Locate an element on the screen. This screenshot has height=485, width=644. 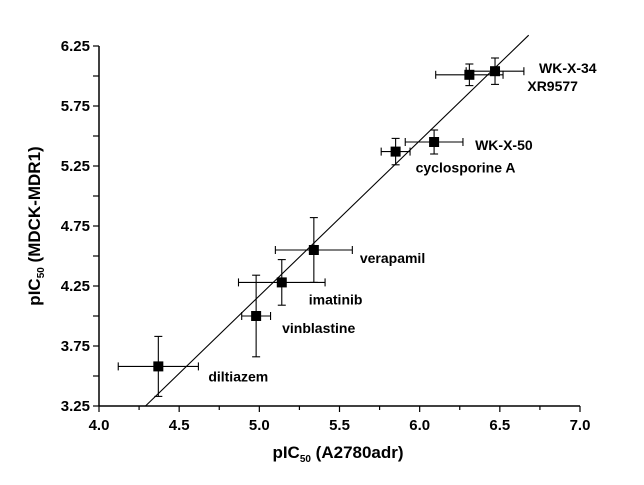
x-tick-label: 5.0 is located at coordinates (259, 425).